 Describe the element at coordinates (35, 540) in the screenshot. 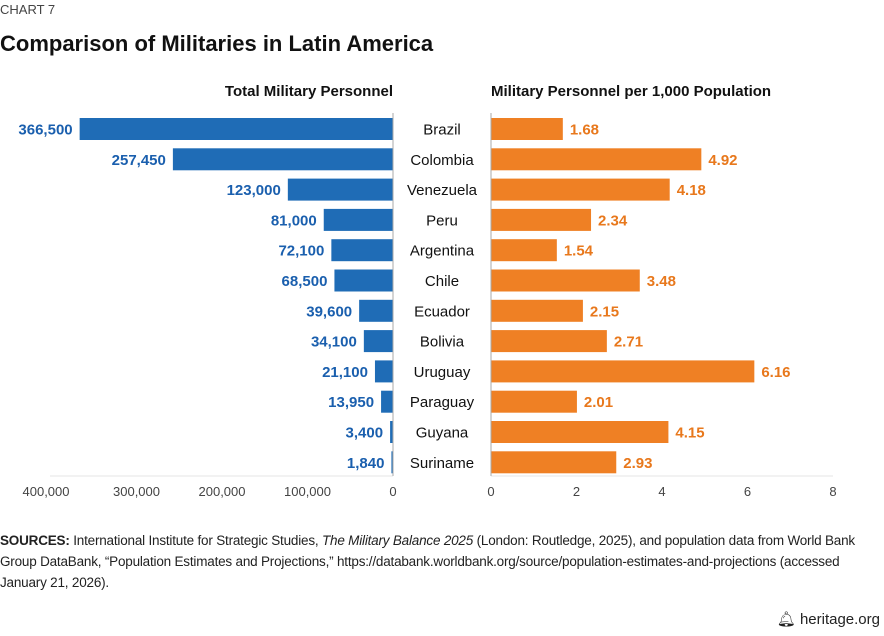

I see `sources-label: SOURCES:` at that location.